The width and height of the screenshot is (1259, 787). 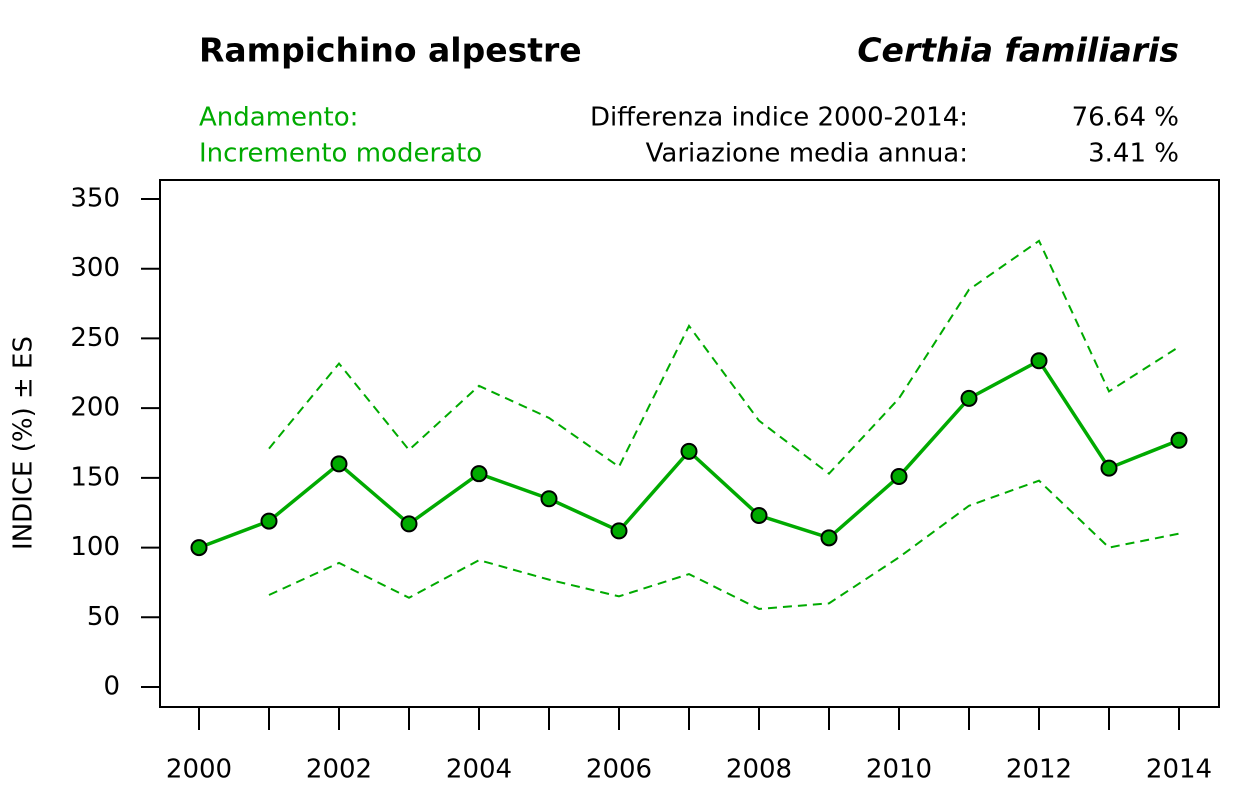 What do you see at coordinates (95, 477) in the screenshot?
I see `y-tick-label: 150` at bounding box center [95, 477].